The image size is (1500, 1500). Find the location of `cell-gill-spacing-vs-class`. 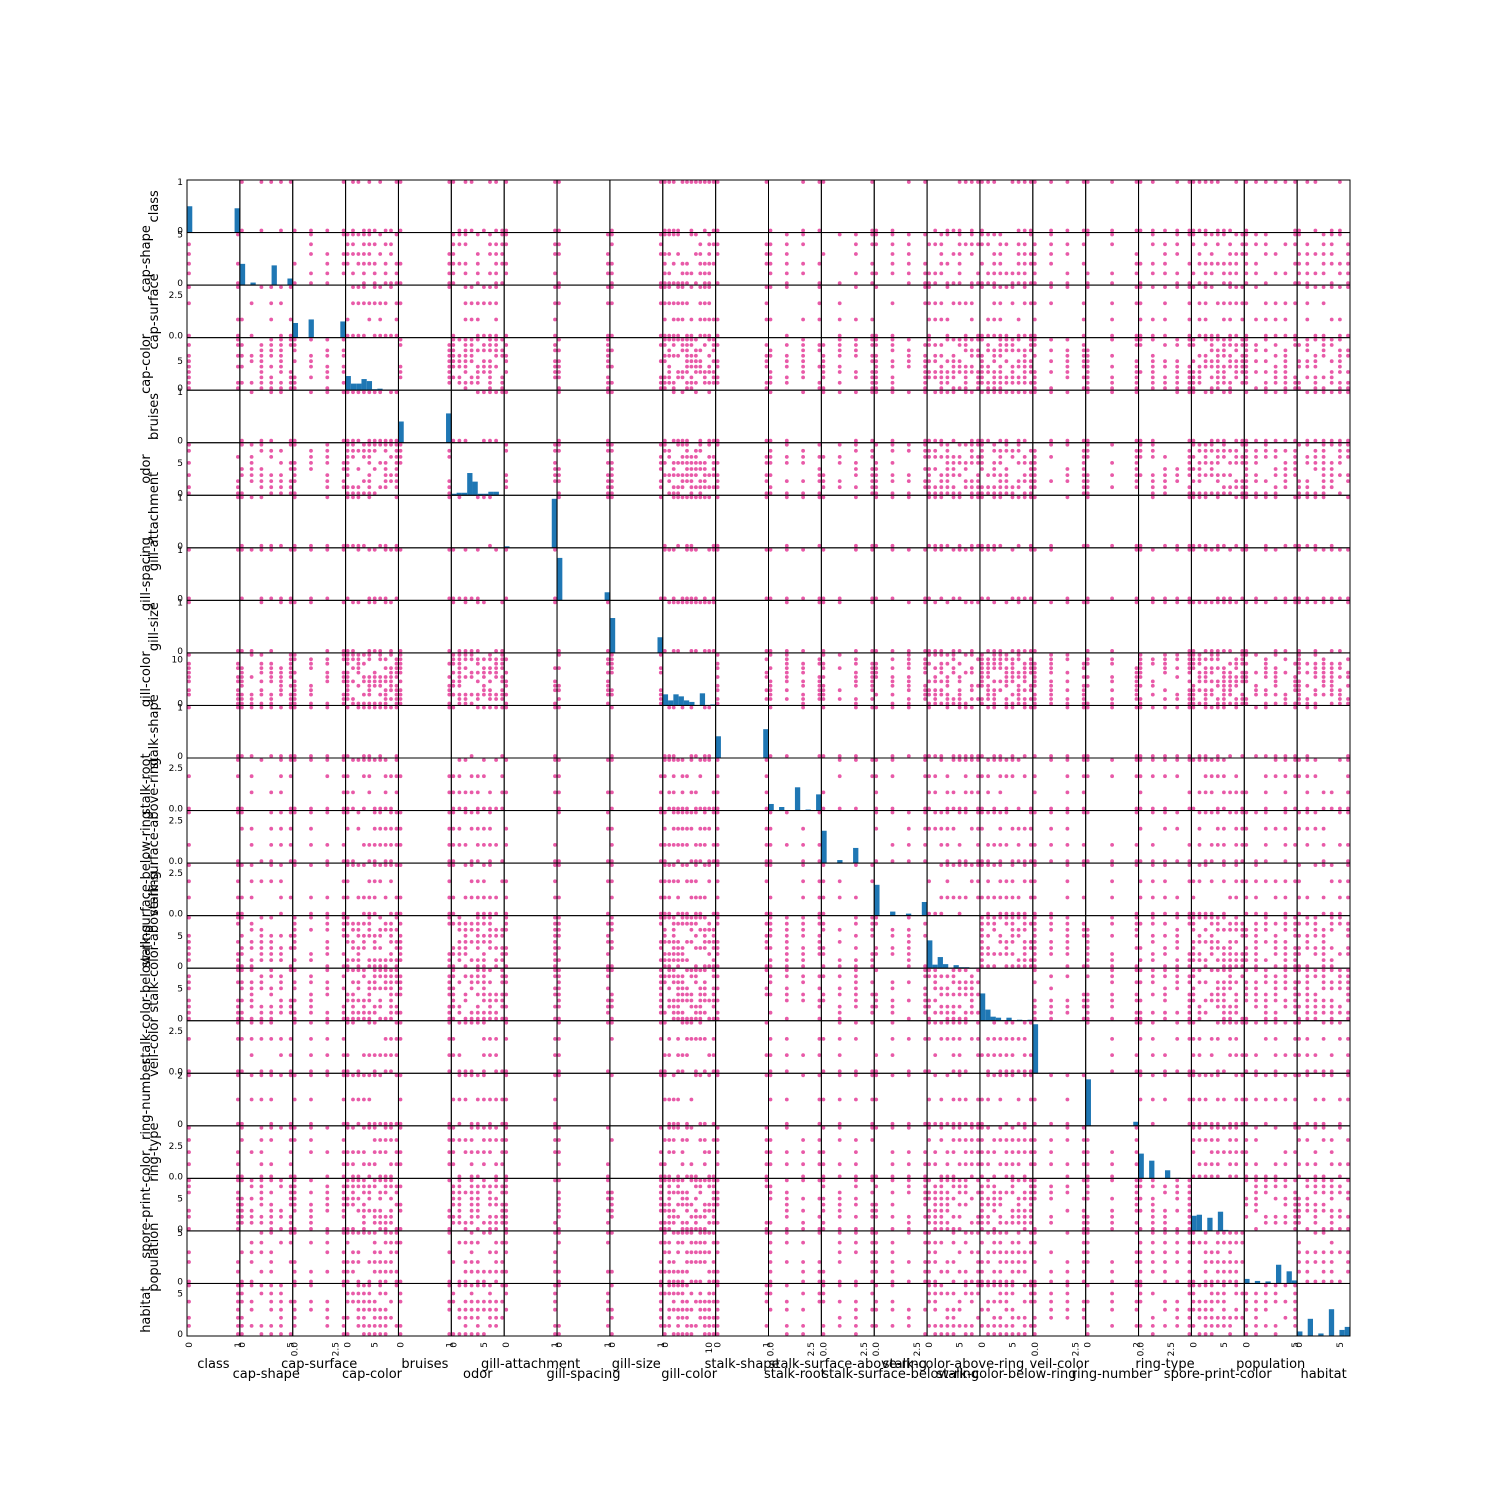

cell-gill-spacing-vs-class is located at coordinates (213, 574).